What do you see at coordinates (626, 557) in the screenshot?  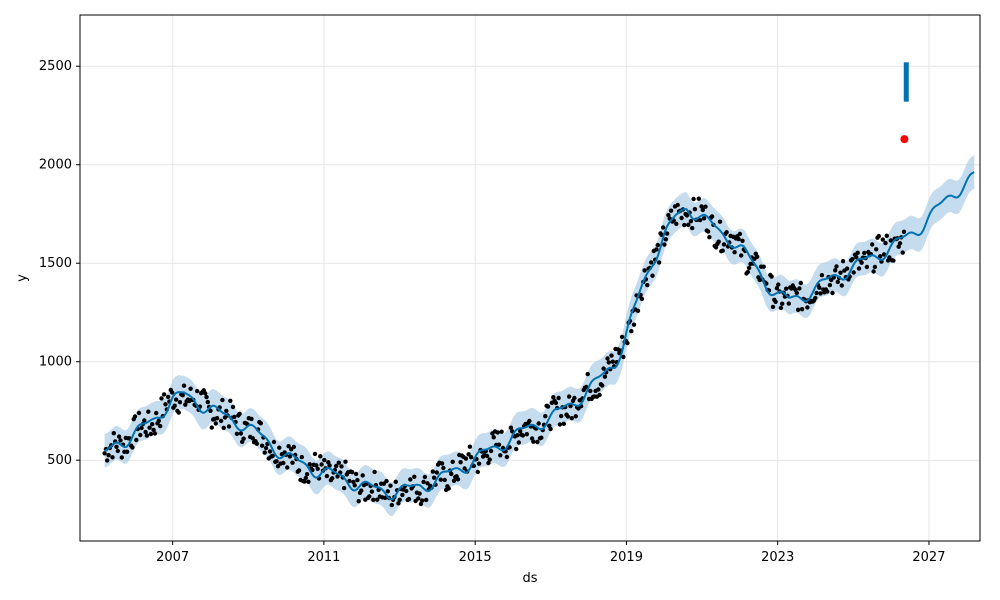 I see `x-tick-label: 2019` at bounding box center [626, 557].